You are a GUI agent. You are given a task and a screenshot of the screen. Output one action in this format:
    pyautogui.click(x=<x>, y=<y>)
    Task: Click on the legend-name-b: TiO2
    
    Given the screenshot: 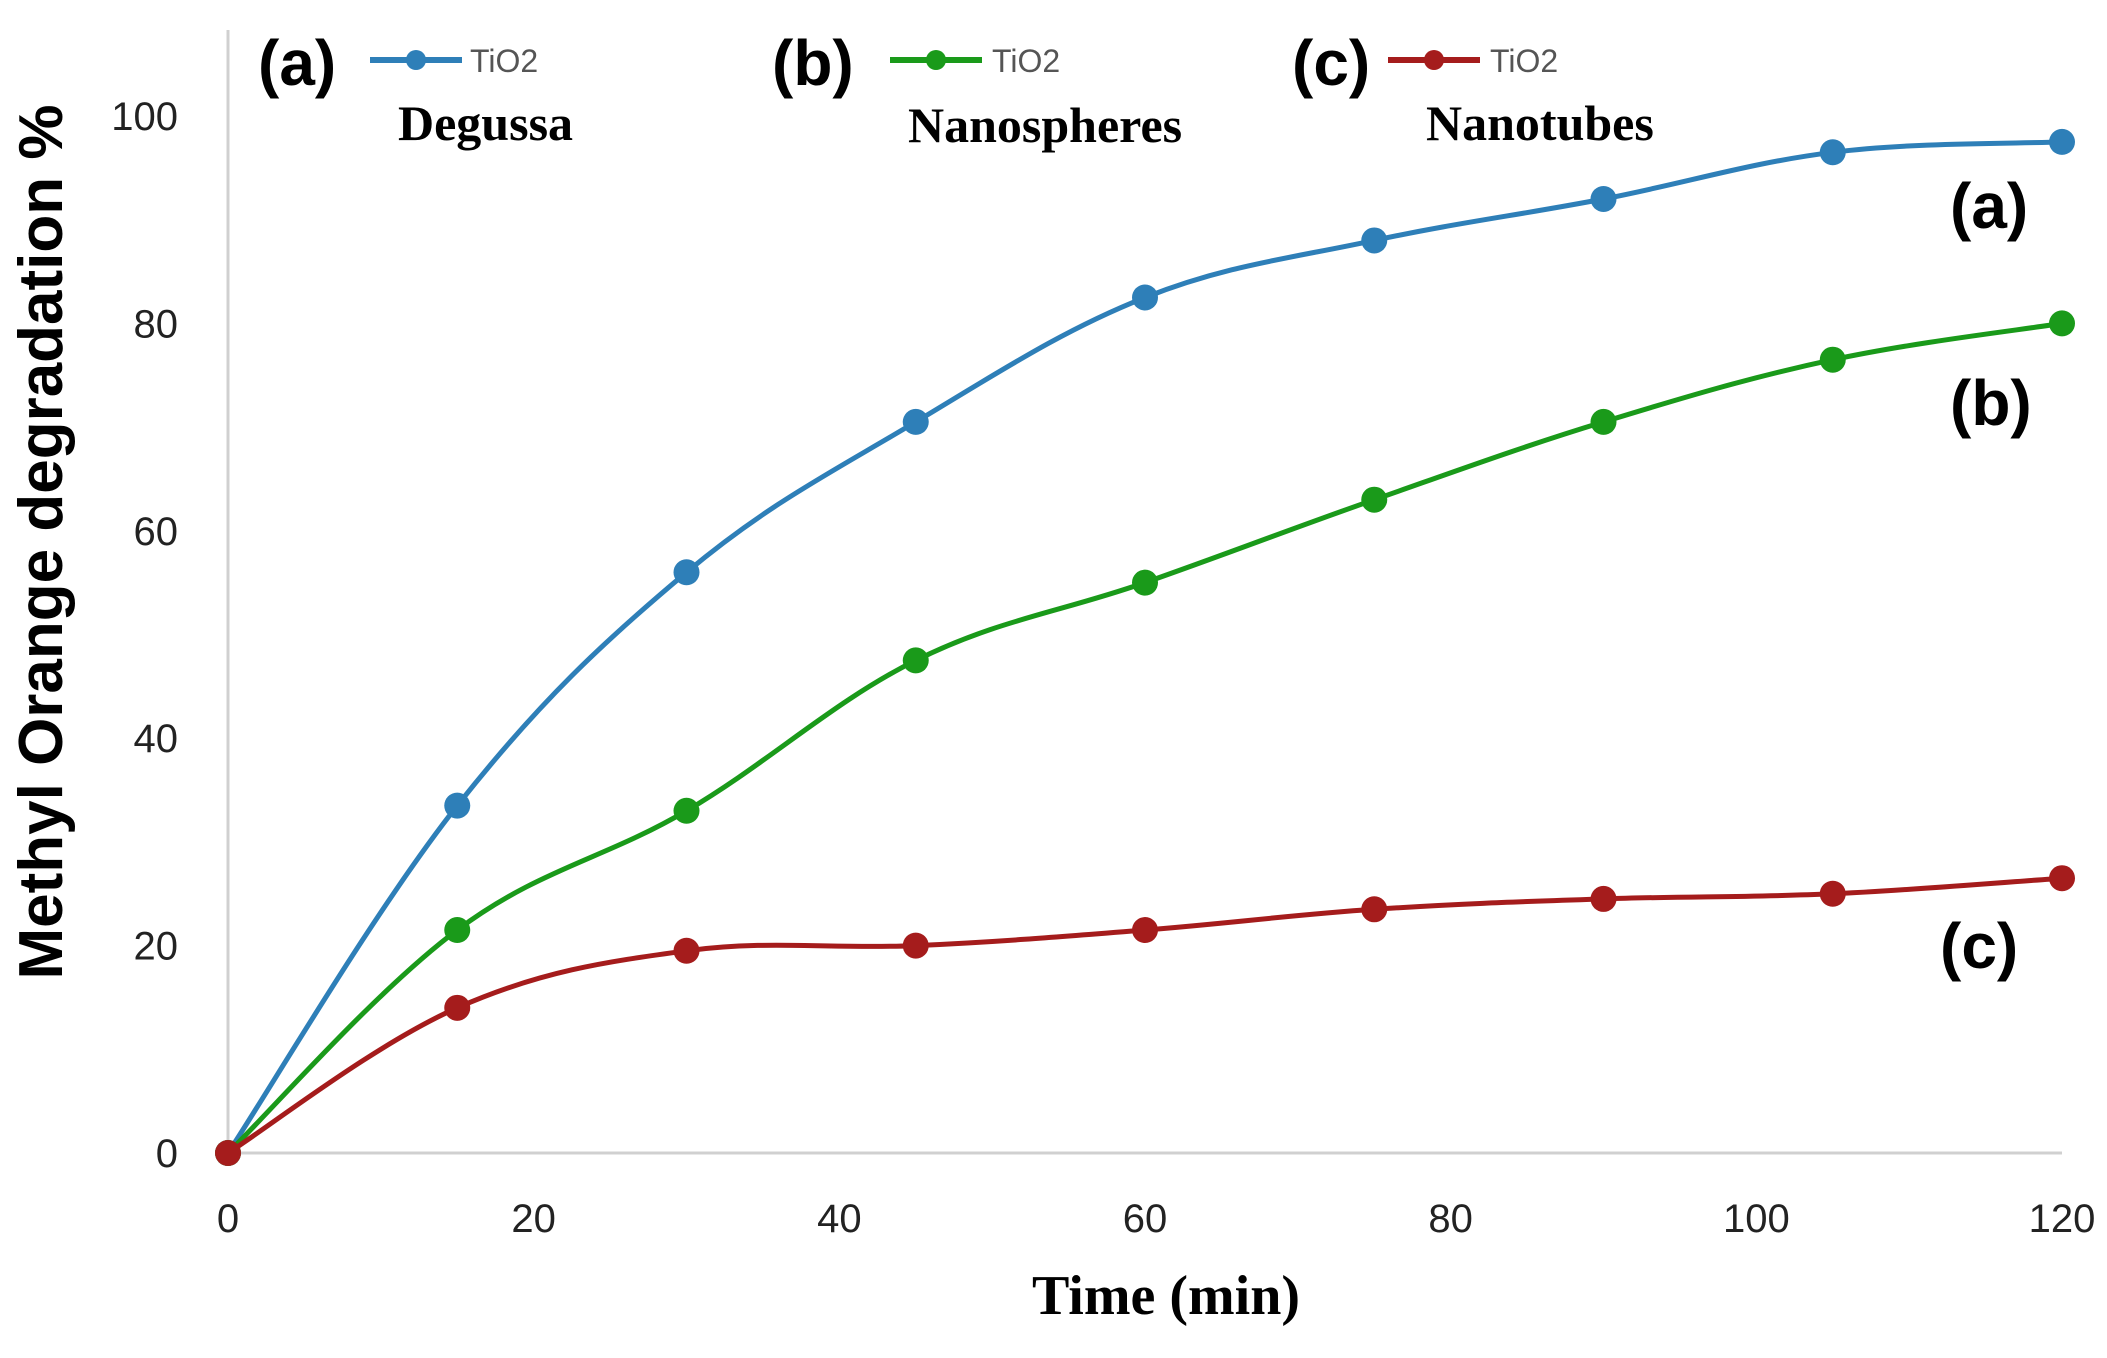 What is the action you would take?
    pyautogui.click(x=1026, y=61)
    